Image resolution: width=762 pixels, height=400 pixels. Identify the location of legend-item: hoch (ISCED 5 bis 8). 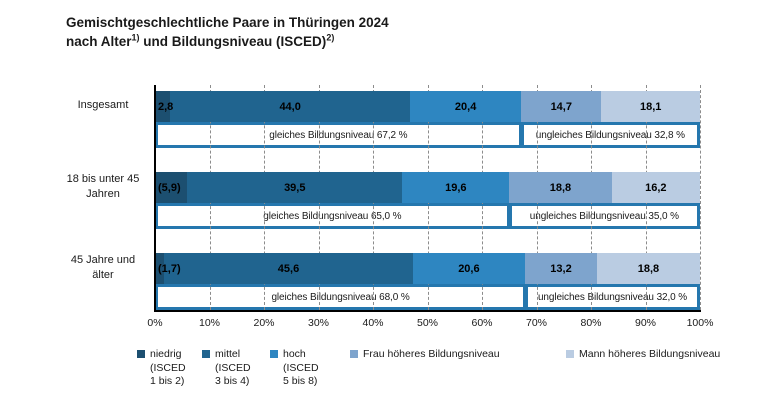
(294, 368).